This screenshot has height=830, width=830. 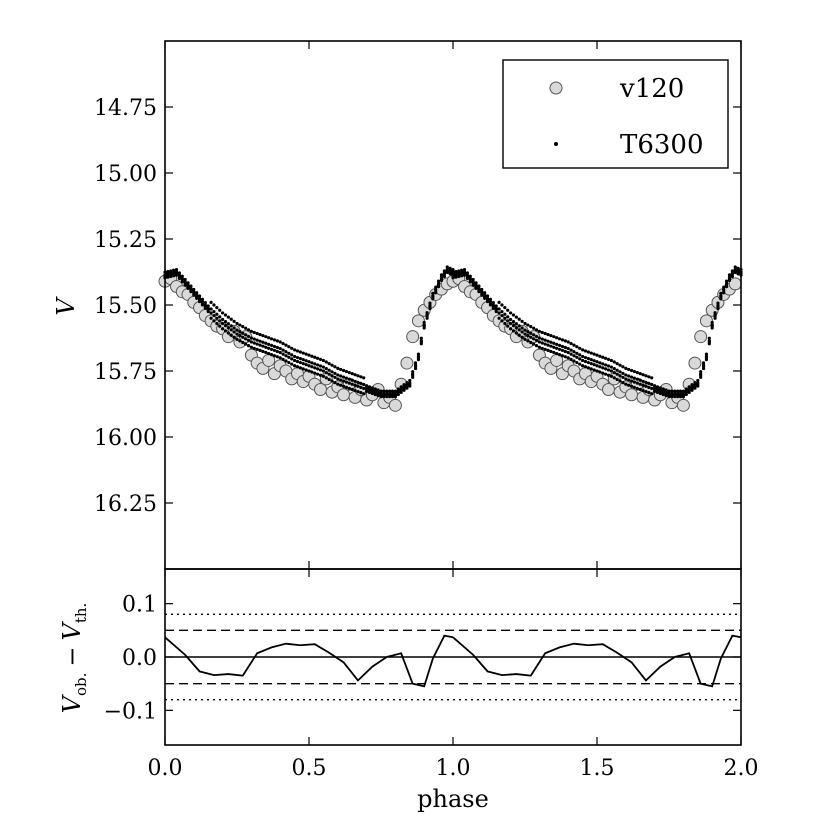 What do you see at coordinates (74, 658) in the screenshot?
I see `y-axis-label-residual: Vob. − Vth.` at bounding box center [74, 658].